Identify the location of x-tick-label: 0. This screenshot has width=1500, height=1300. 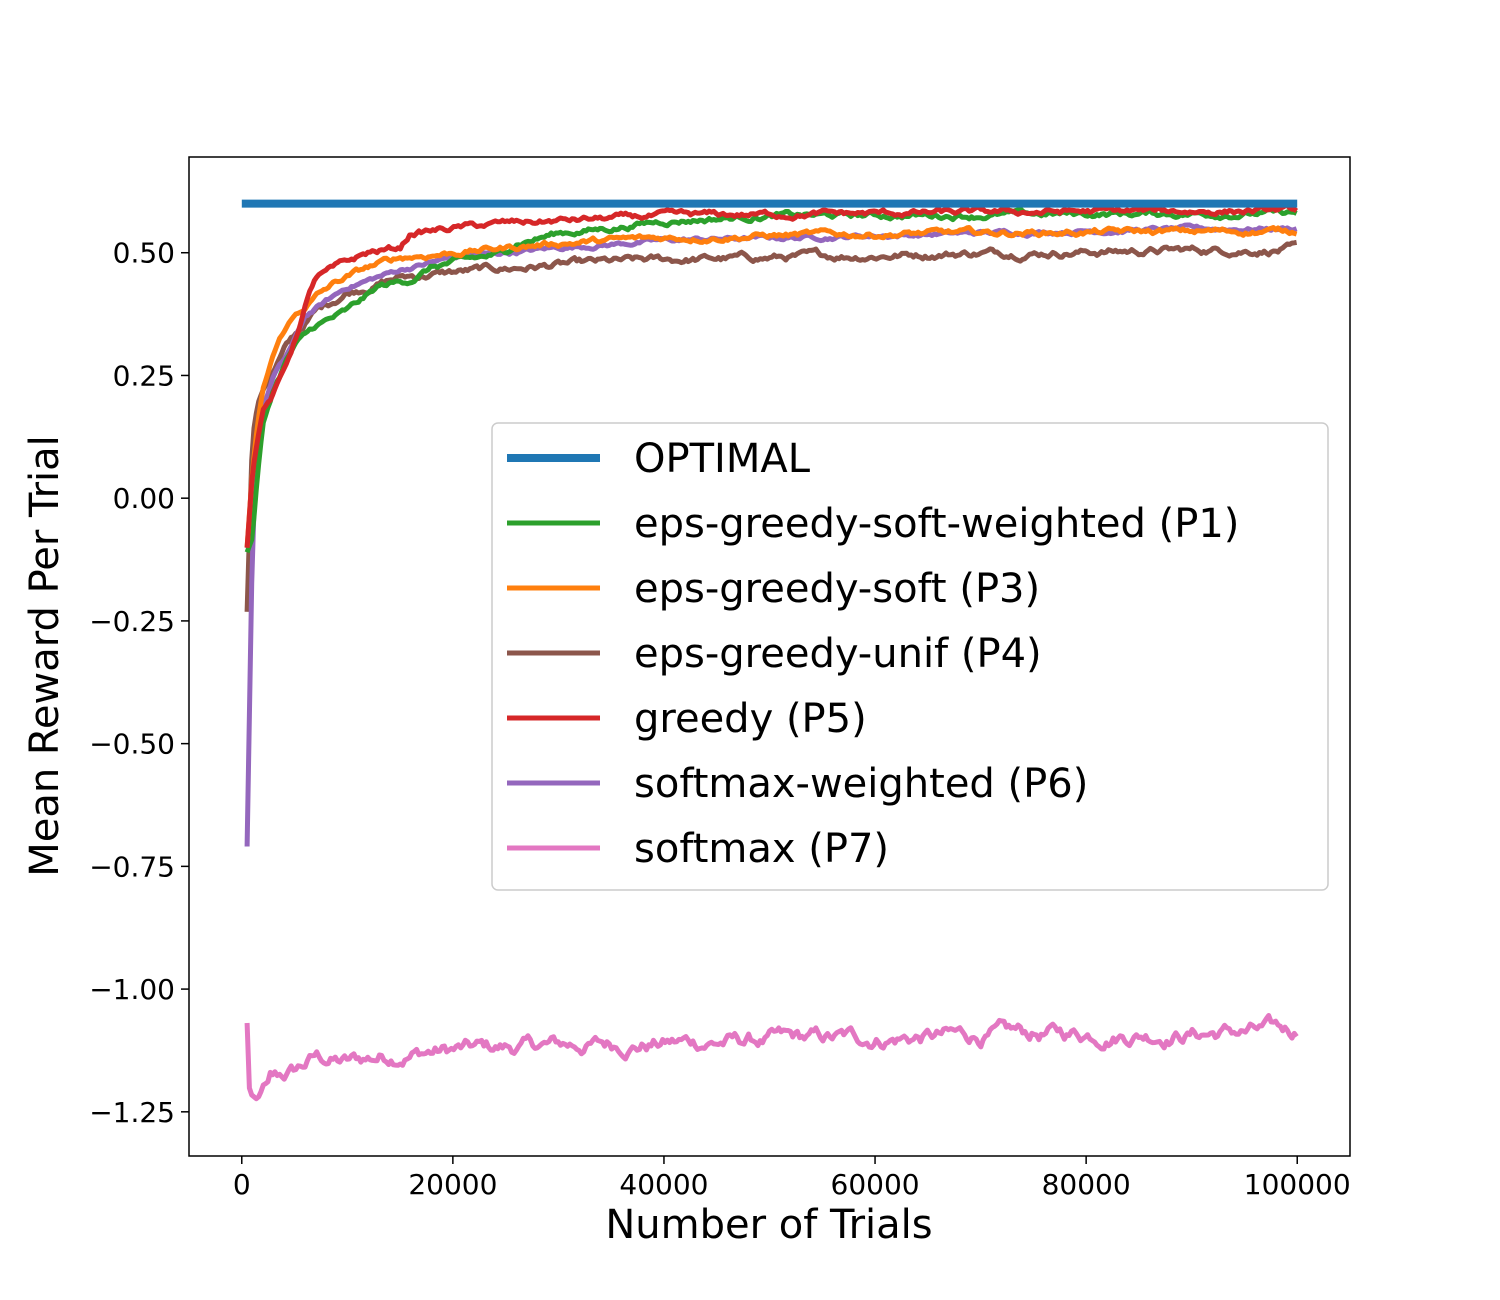
(242, 1184).